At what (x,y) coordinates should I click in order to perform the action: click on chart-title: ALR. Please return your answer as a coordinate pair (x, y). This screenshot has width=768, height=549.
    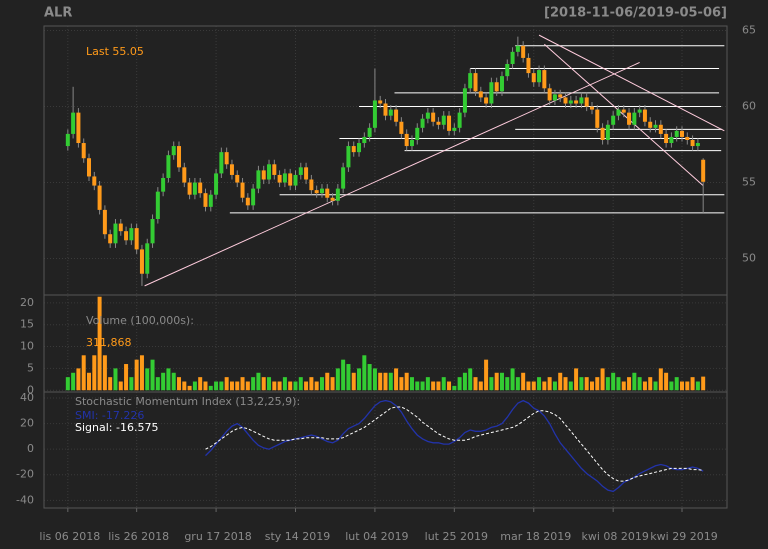
    Looking at the image, I should click on (58, 13).